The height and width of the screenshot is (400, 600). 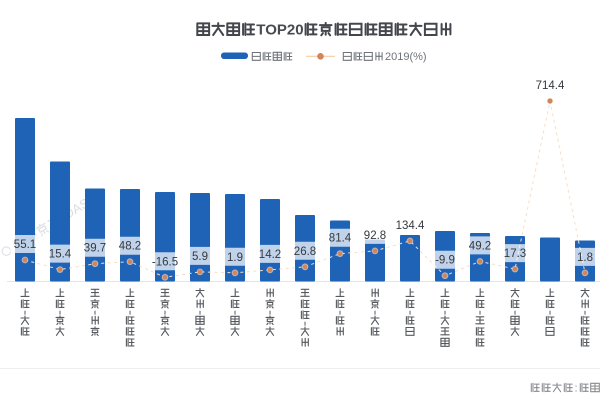 I want to click on svg-text: 92.8, so click(x=375, y=236).